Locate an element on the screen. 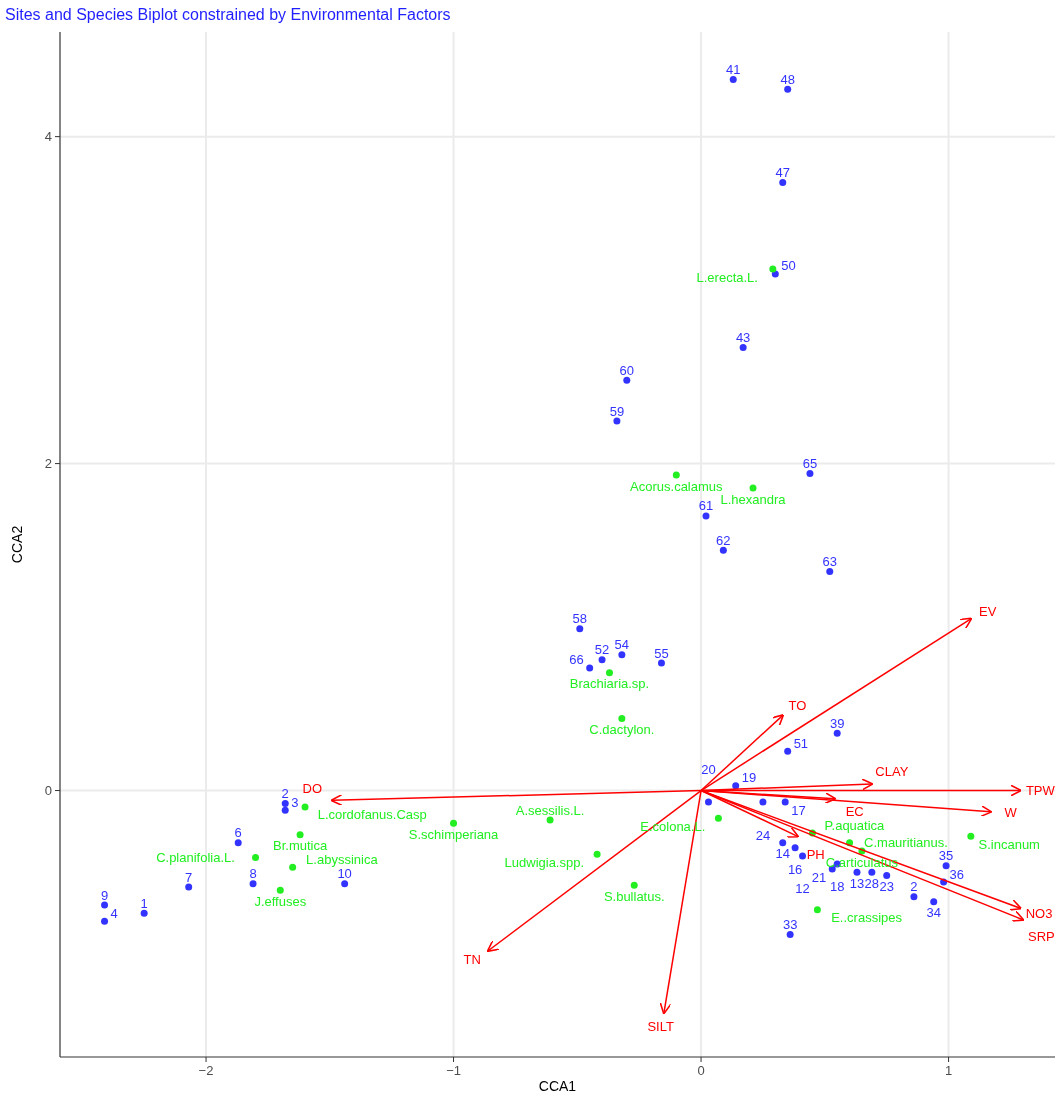 This screenshot has width=1061, height=1098. annotation: Ludwigia.spp. is located at coordinates (544, 862).